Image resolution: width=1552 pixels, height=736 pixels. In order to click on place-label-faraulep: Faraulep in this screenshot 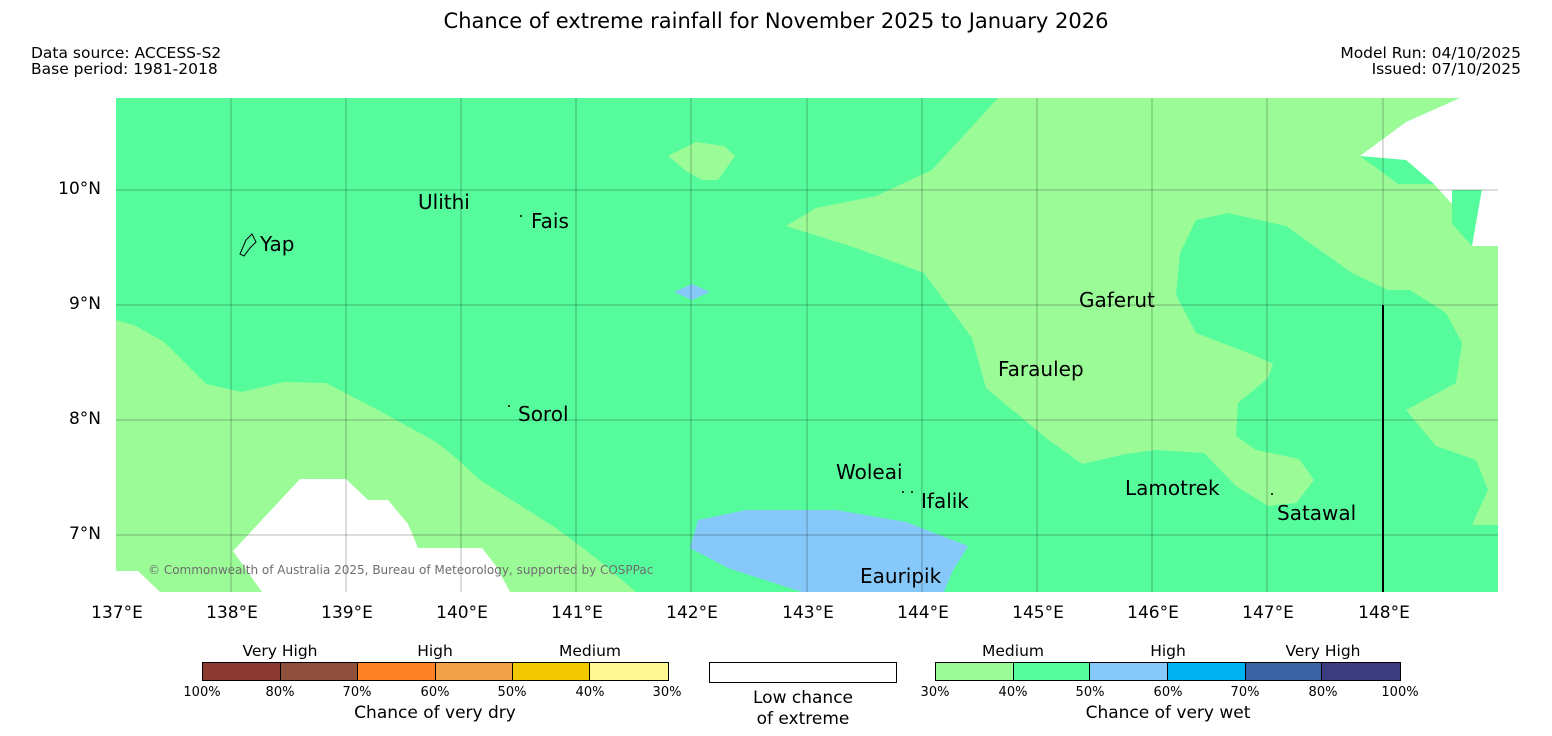, I will do `click(1041, 369)`.